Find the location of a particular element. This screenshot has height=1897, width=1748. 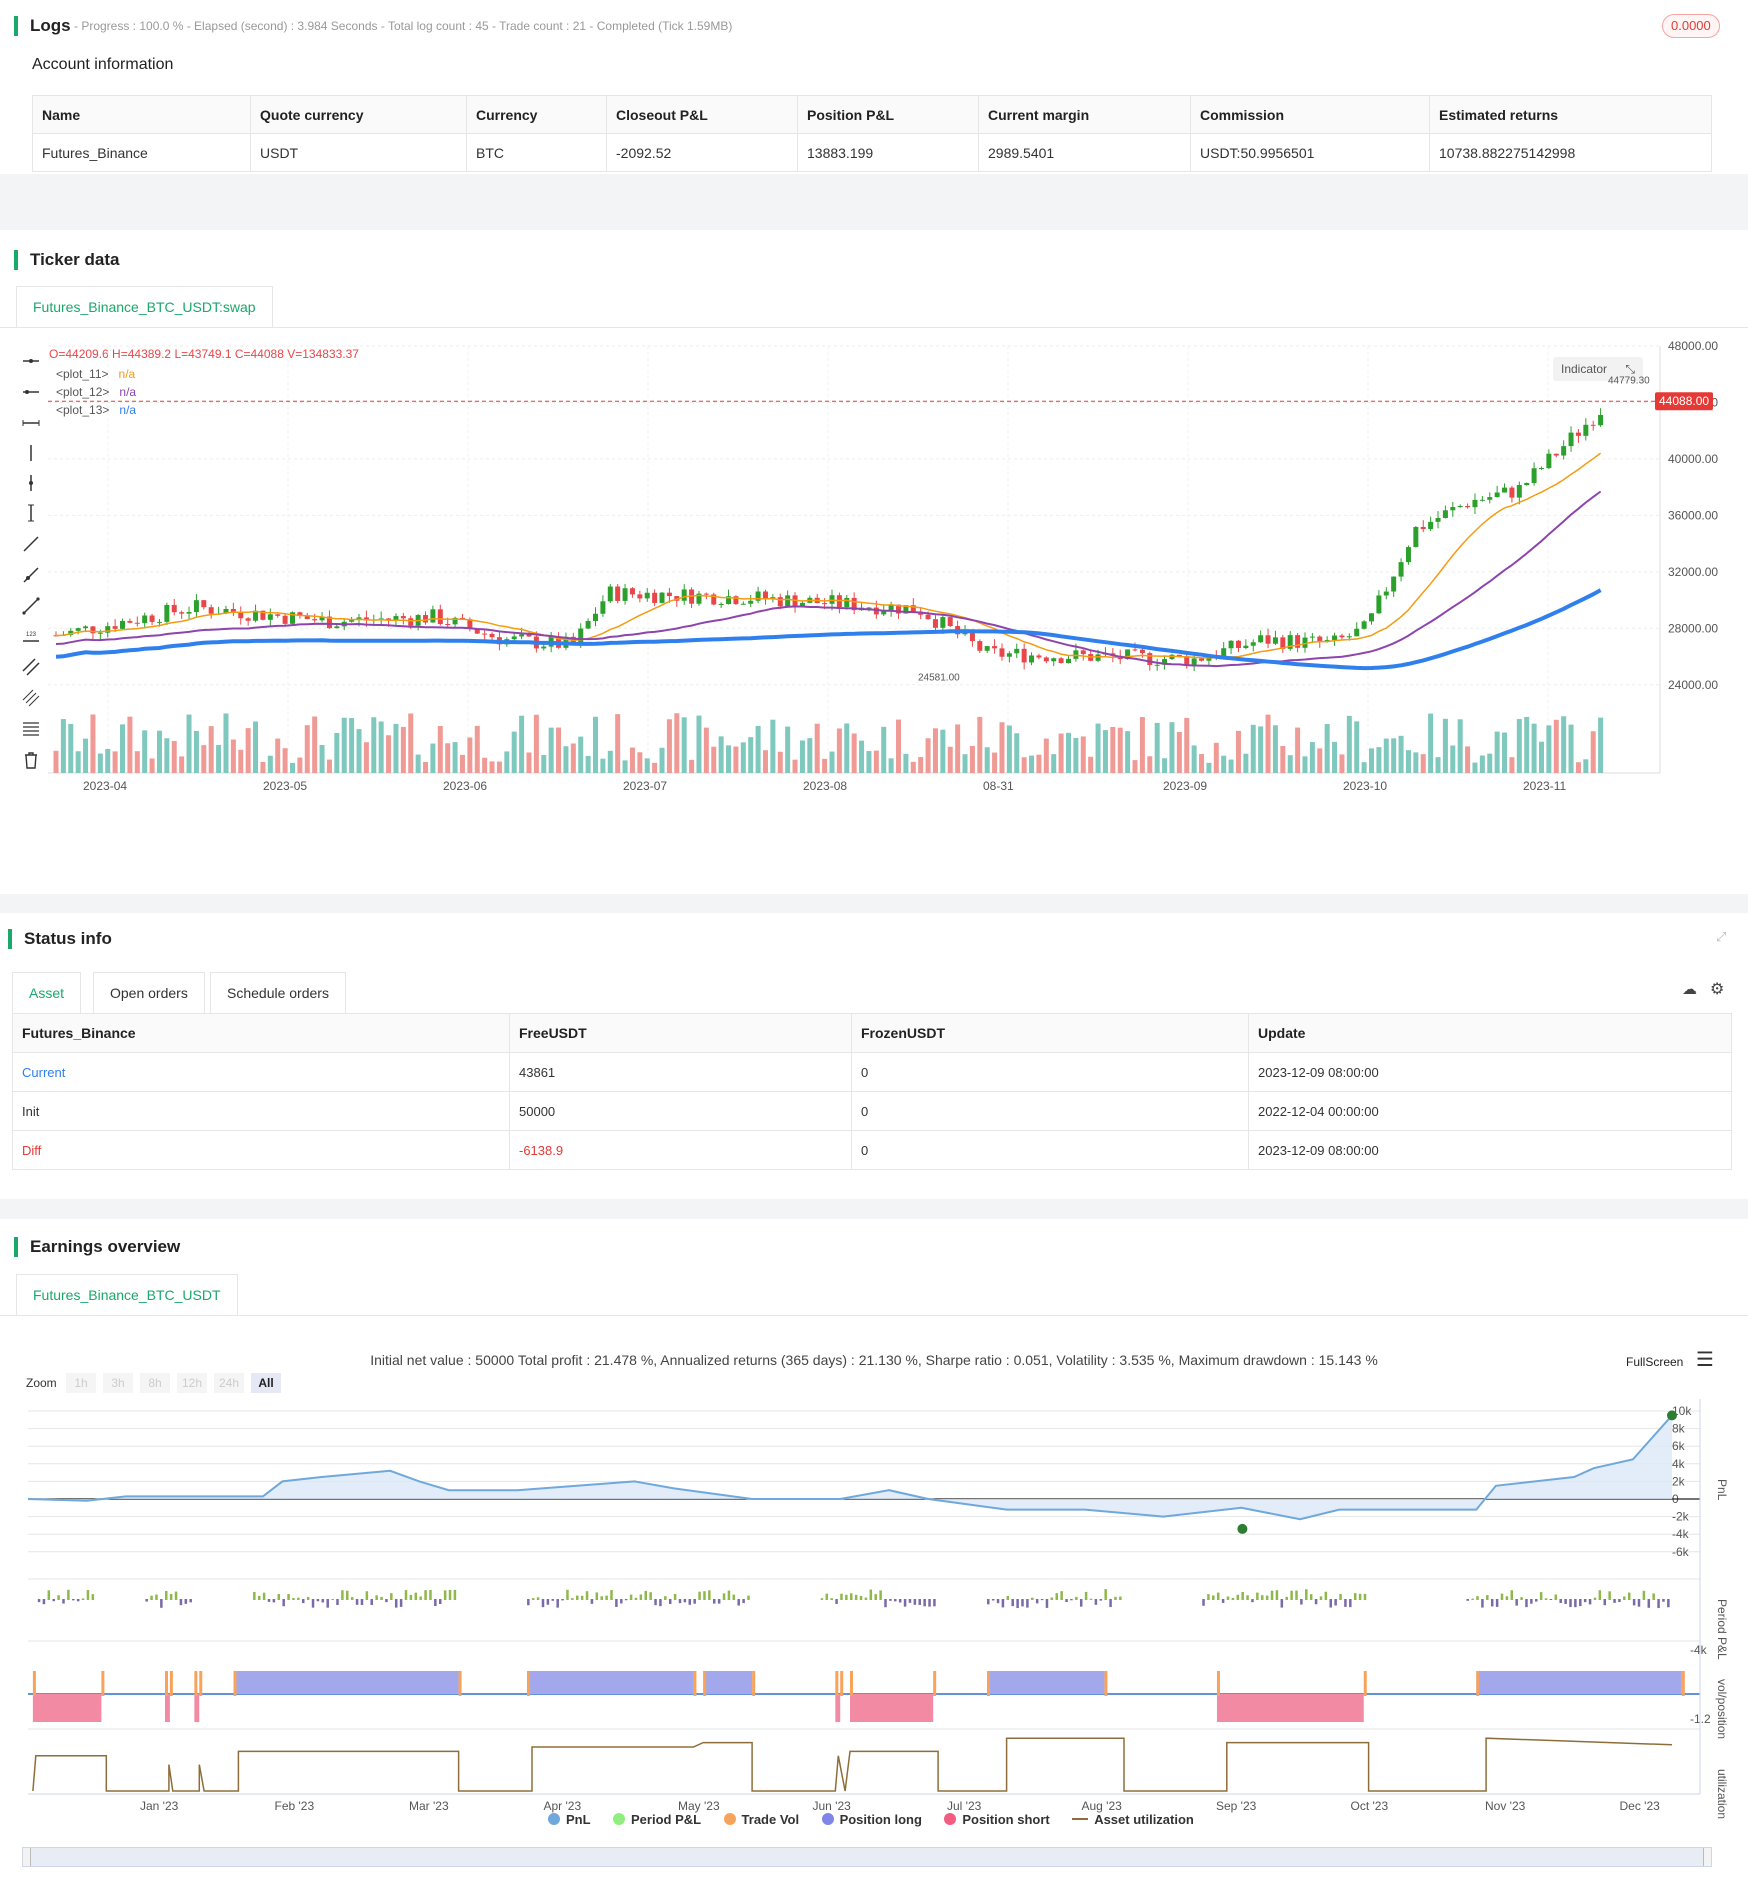

legend-asset-utilization: Asset utilization is located at coordinates (1133, 1819).